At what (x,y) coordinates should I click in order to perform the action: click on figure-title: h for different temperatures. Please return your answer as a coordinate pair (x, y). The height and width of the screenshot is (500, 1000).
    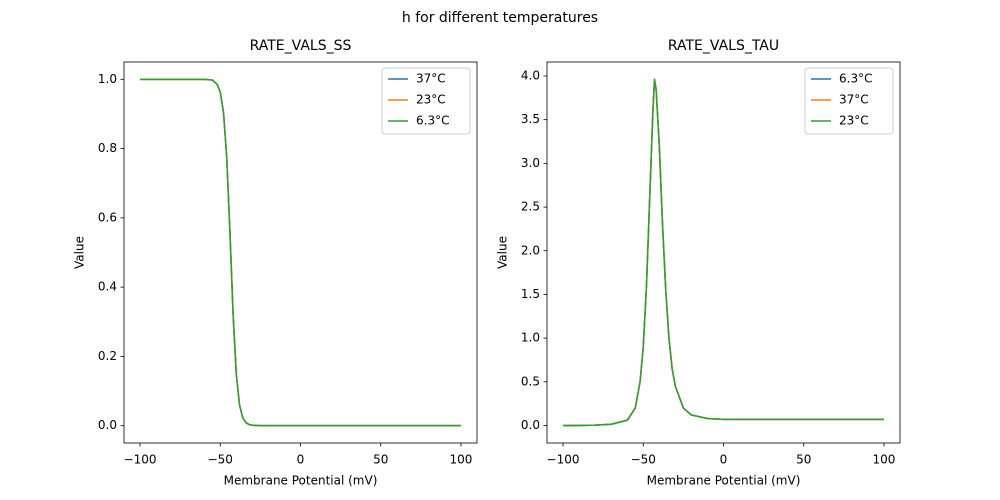
    Looking at the image, I should click on (500, 18).